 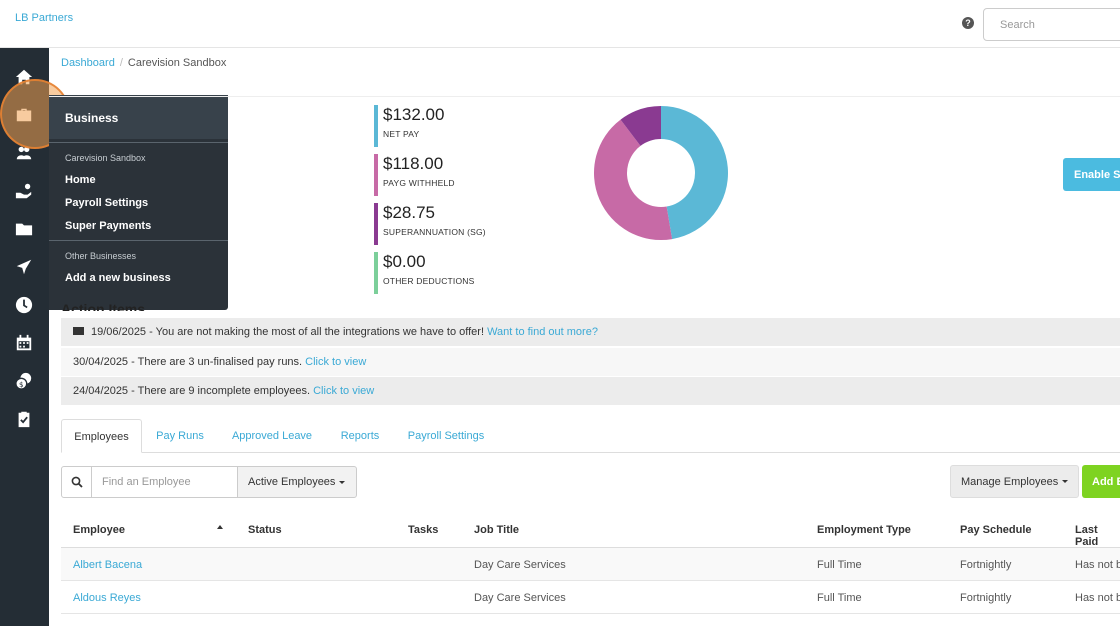 What do you see at coordinates (1051, 24) in the screenshot?
I see `search-input` at bounding box center [1051, 24].